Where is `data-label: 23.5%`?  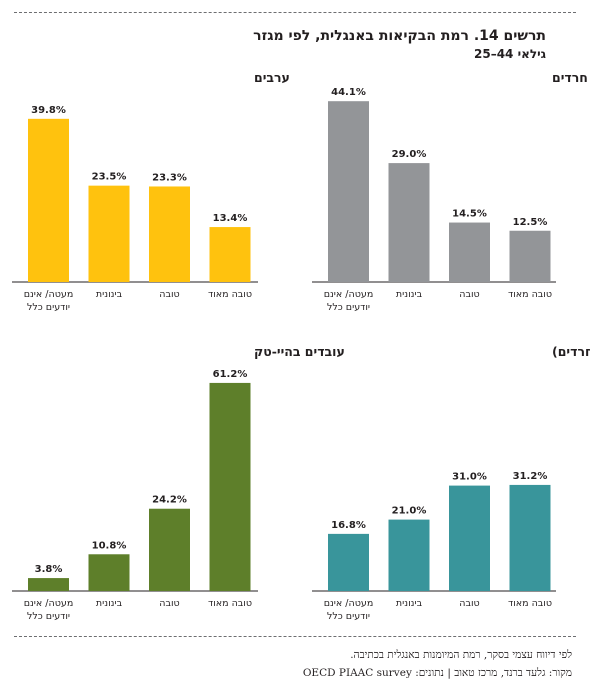 data-label: 23.5% is located at coordinates (109, 177).